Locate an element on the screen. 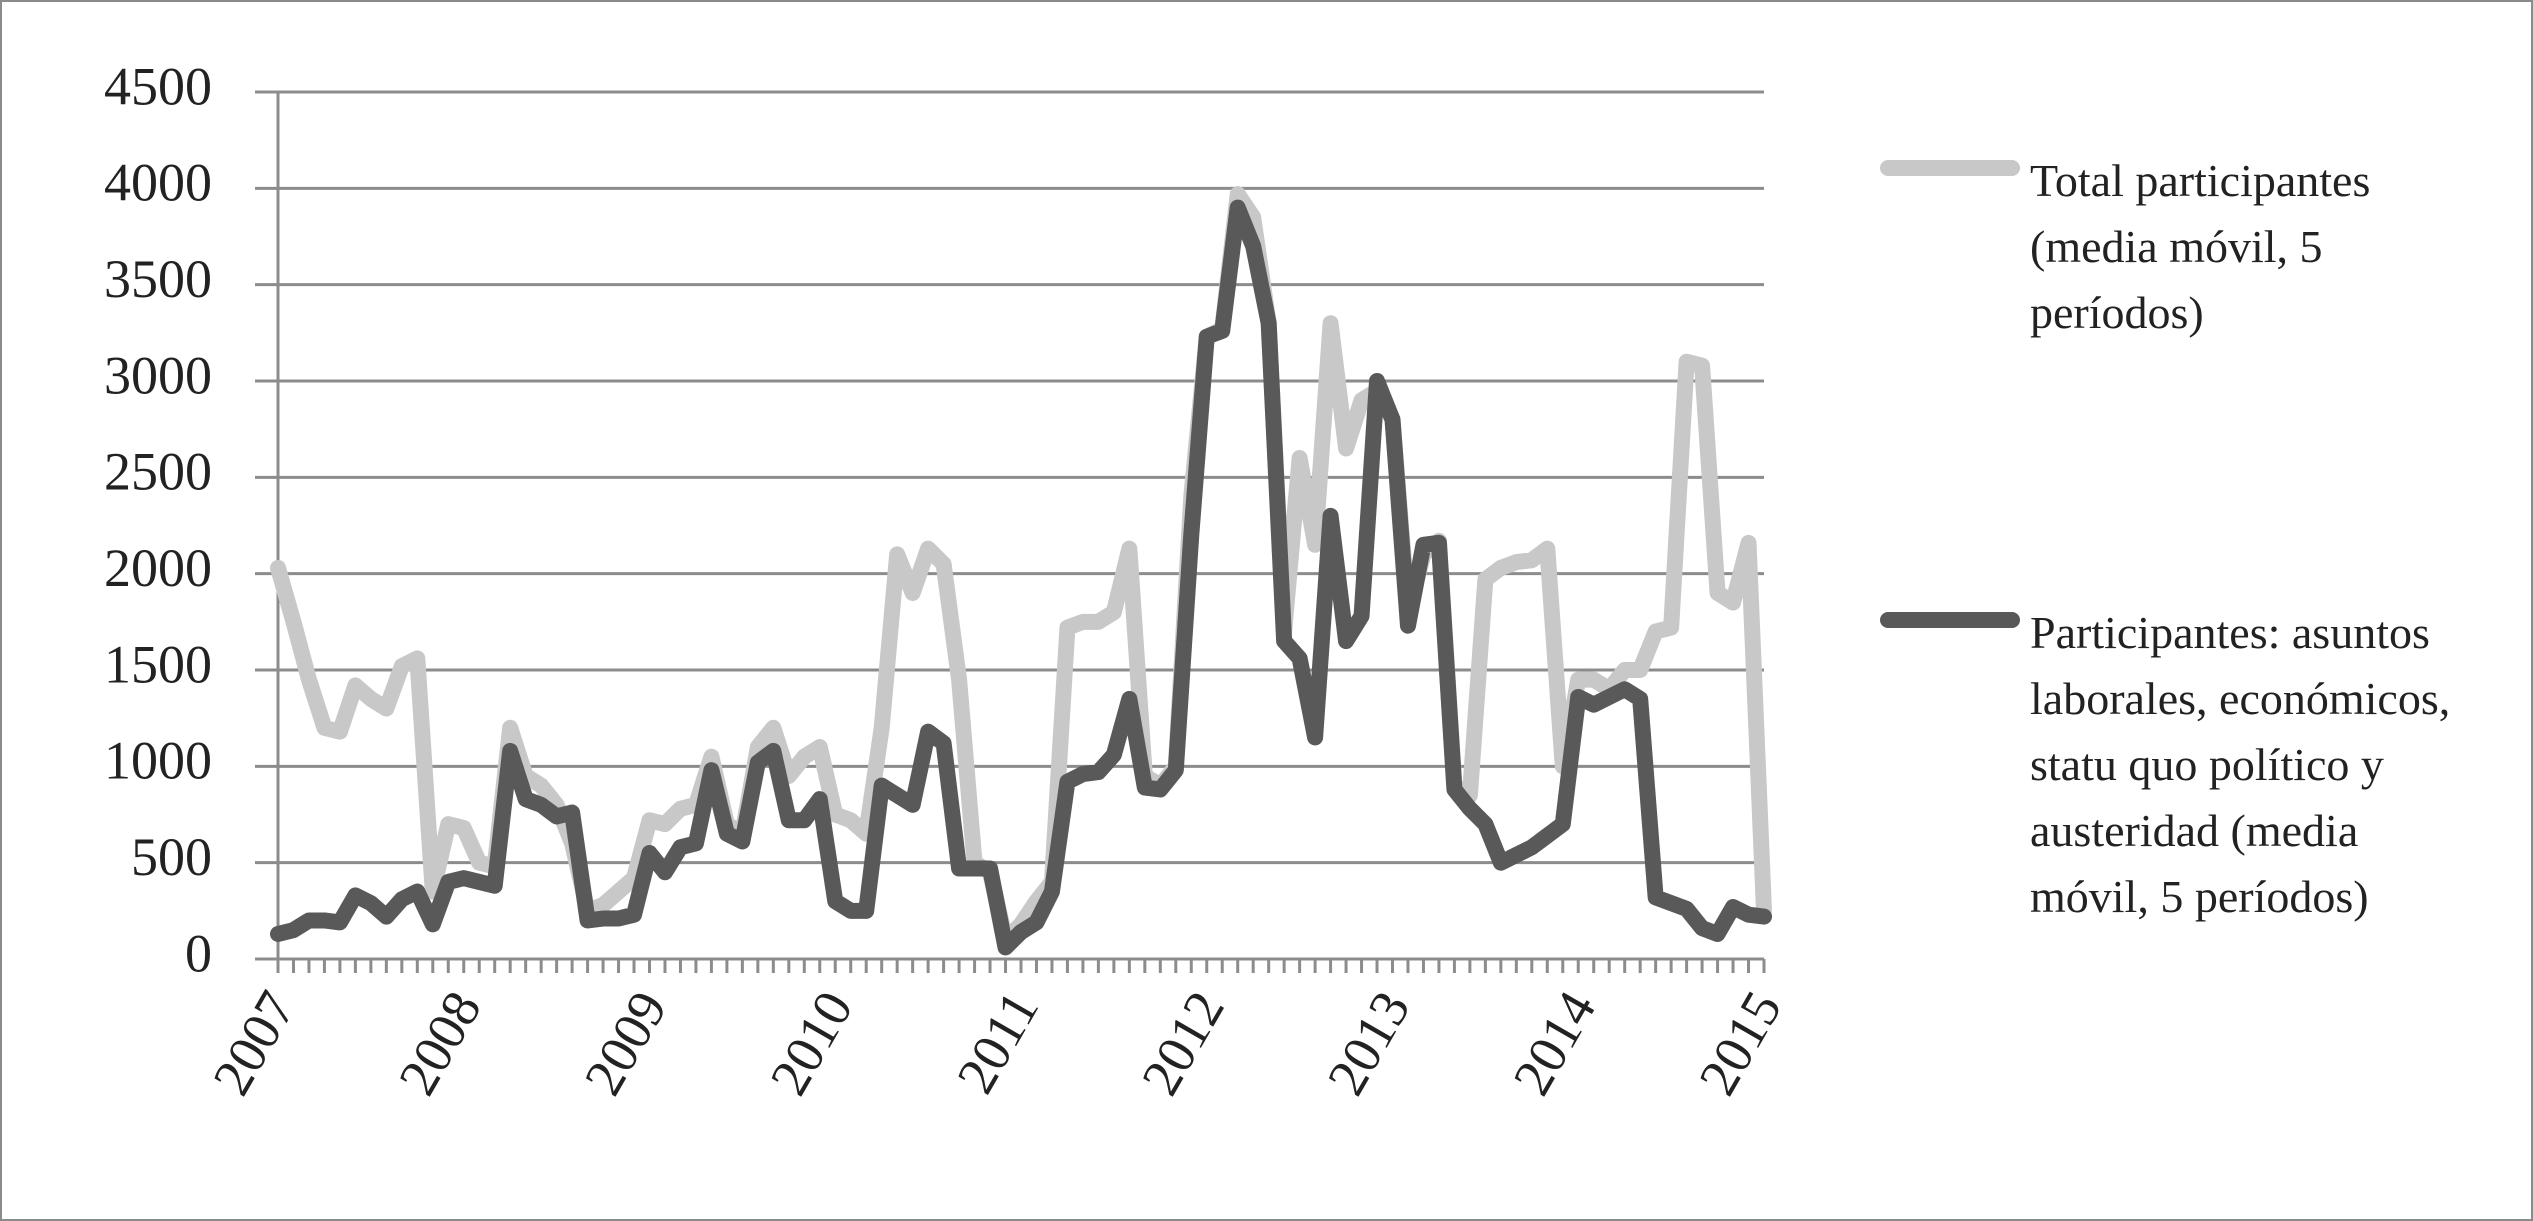  y-tick-label: 2000 is located at coordinates (158, 568).